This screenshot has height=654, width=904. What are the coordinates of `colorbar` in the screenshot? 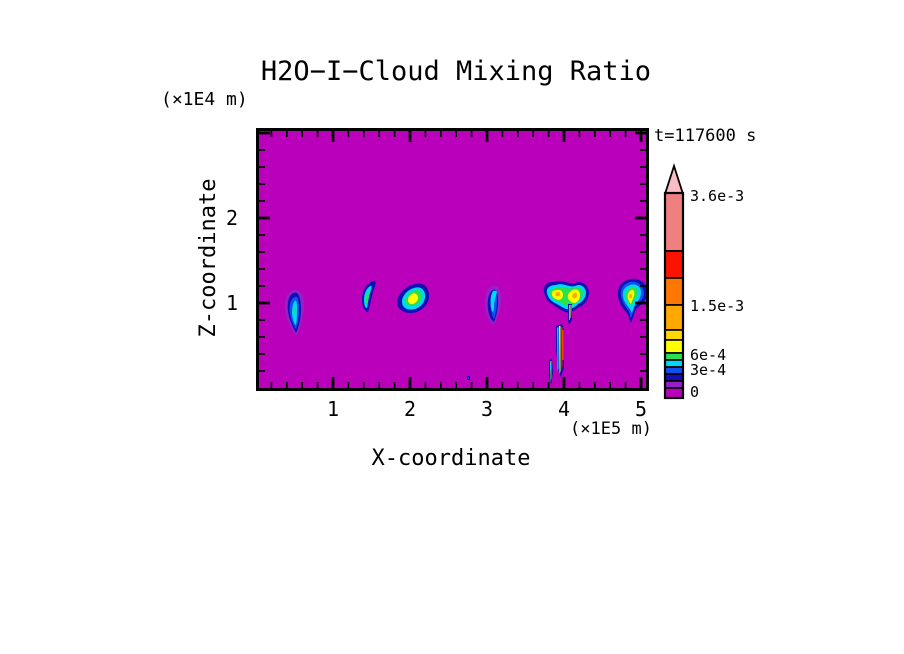 It's located at (675, 285).